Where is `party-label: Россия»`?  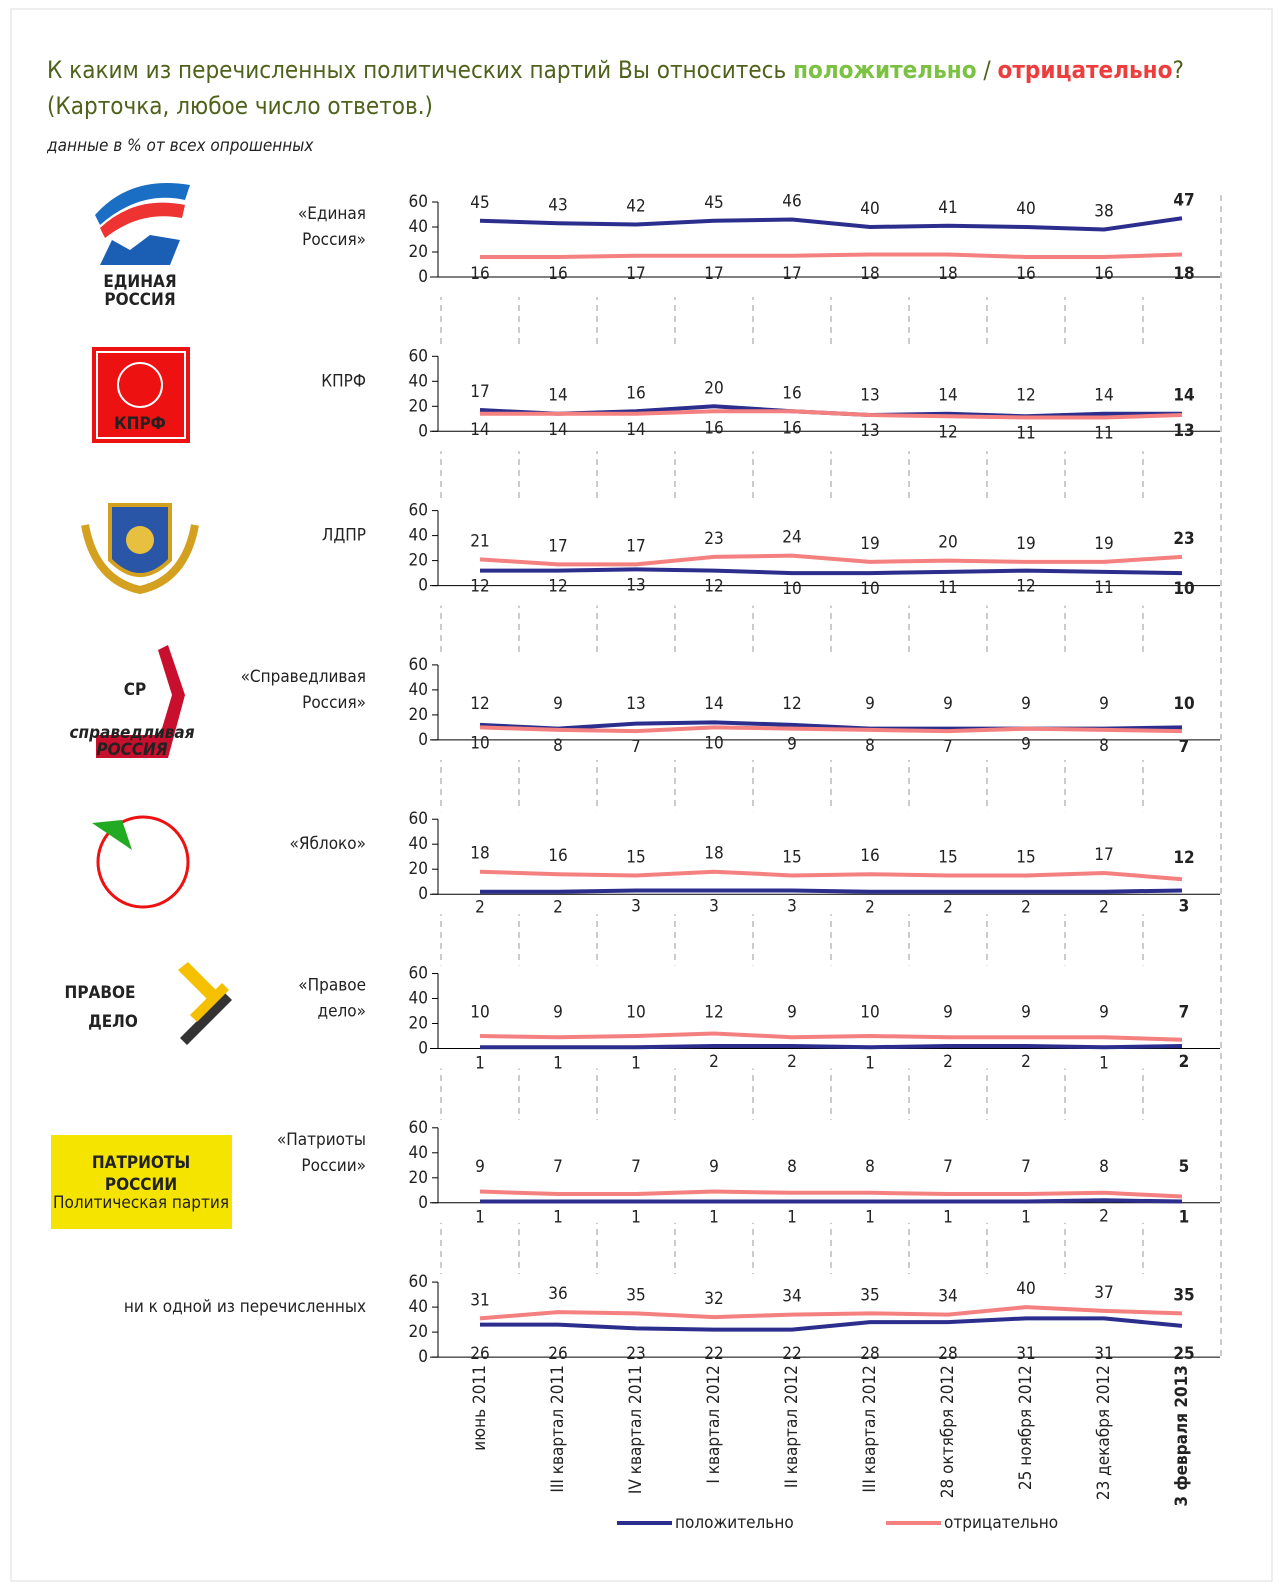
party-label: Россия» is located at coordinates (334, 240).